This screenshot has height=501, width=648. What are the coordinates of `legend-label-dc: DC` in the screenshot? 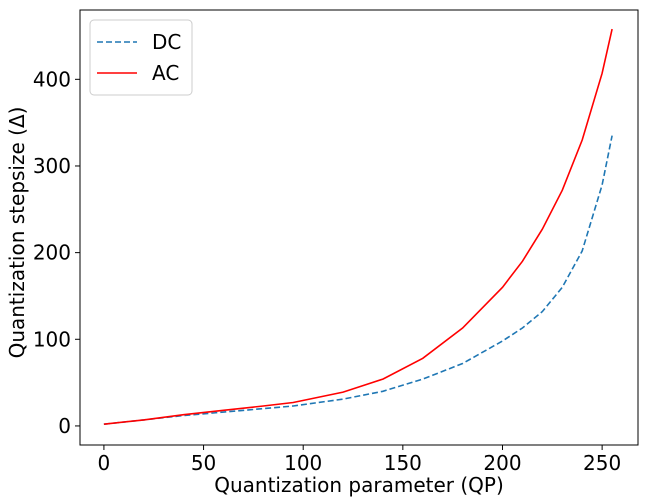 It's located at (166, 42).